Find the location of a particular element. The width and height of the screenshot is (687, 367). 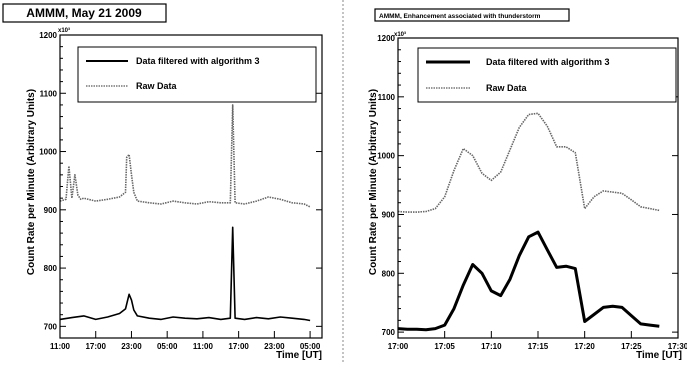

right-y-tick-label: 900 is located at coordinates (389, 214).